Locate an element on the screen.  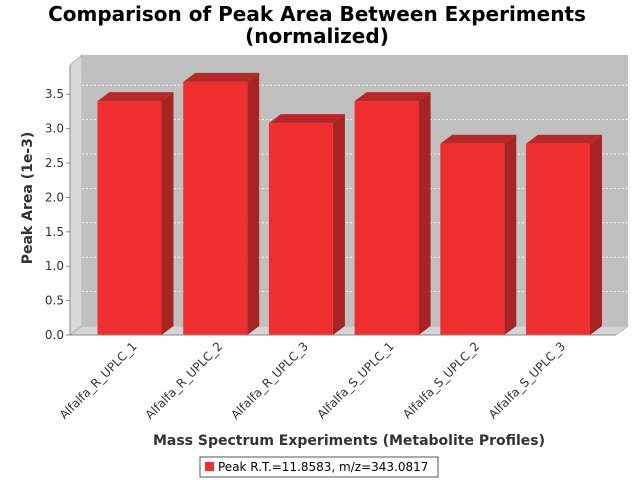
x-tick-label: Alfalfa_S_UPLC_3 is located at coordinates (527, 380).